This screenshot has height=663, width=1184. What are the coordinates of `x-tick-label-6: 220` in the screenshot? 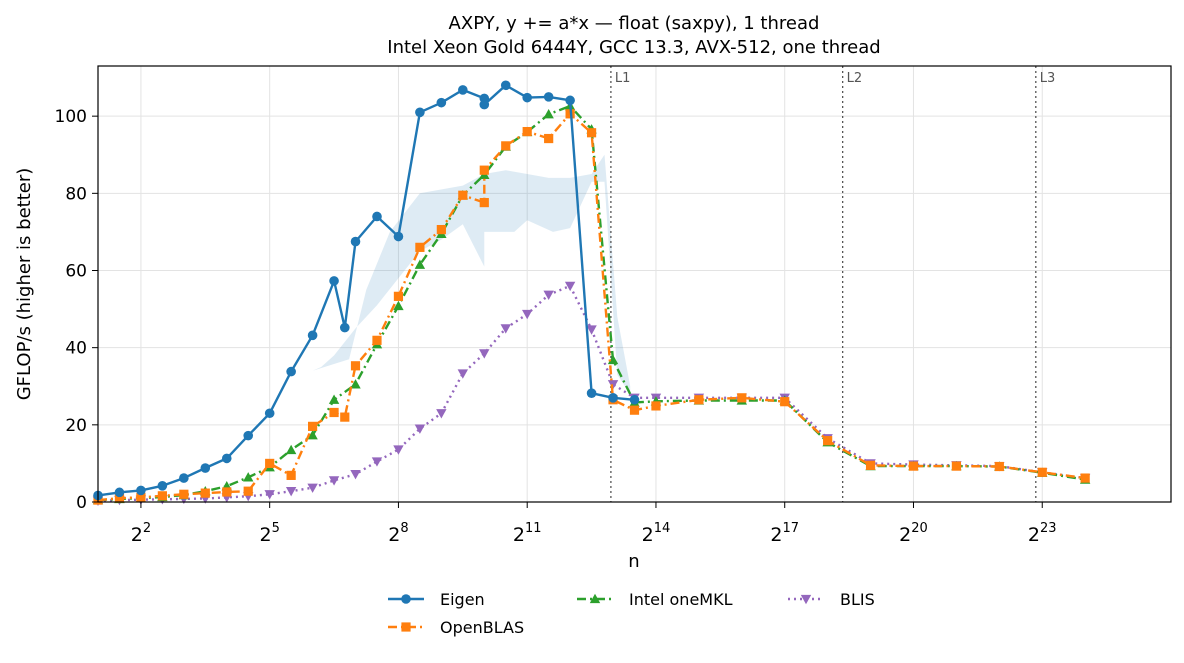 It's located at (913, 533).